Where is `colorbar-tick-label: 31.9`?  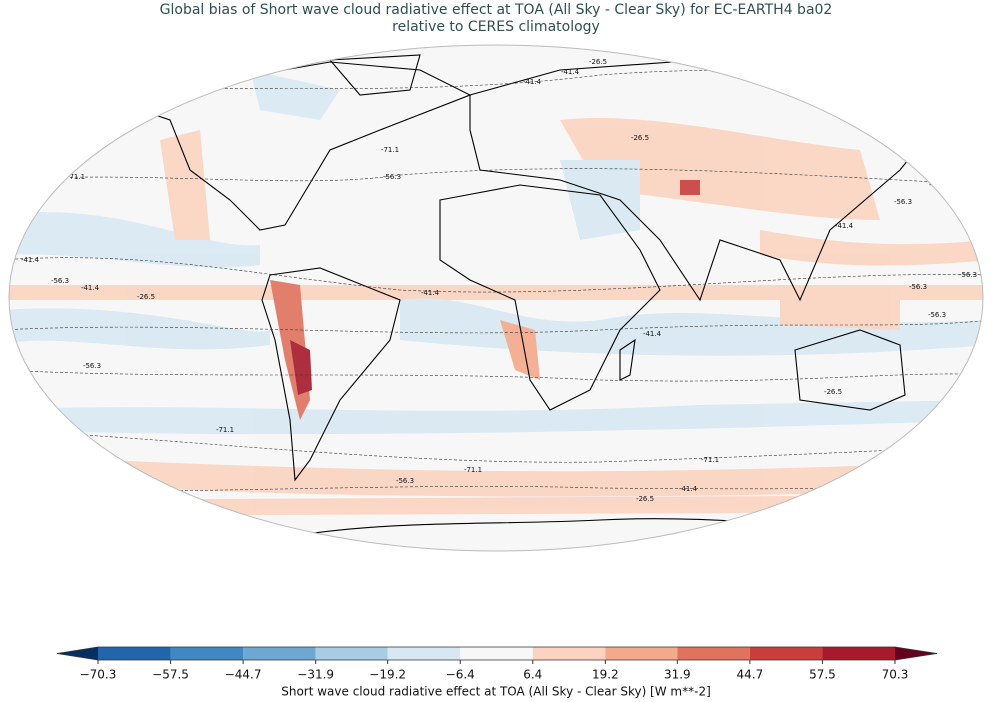 colorbar-tick-label: 31.9 is located at coordinates (677, 675).